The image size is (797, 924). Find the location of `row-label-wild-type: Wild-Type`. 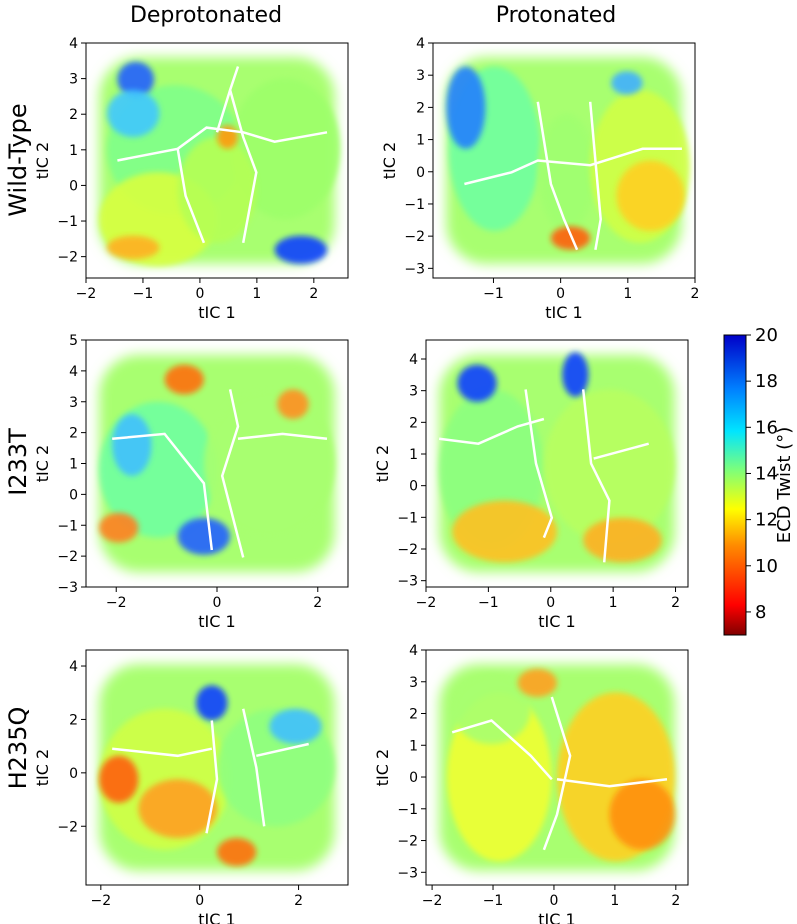

row-label-wild-type: Wild-Type is located at coordinates (18, 159).